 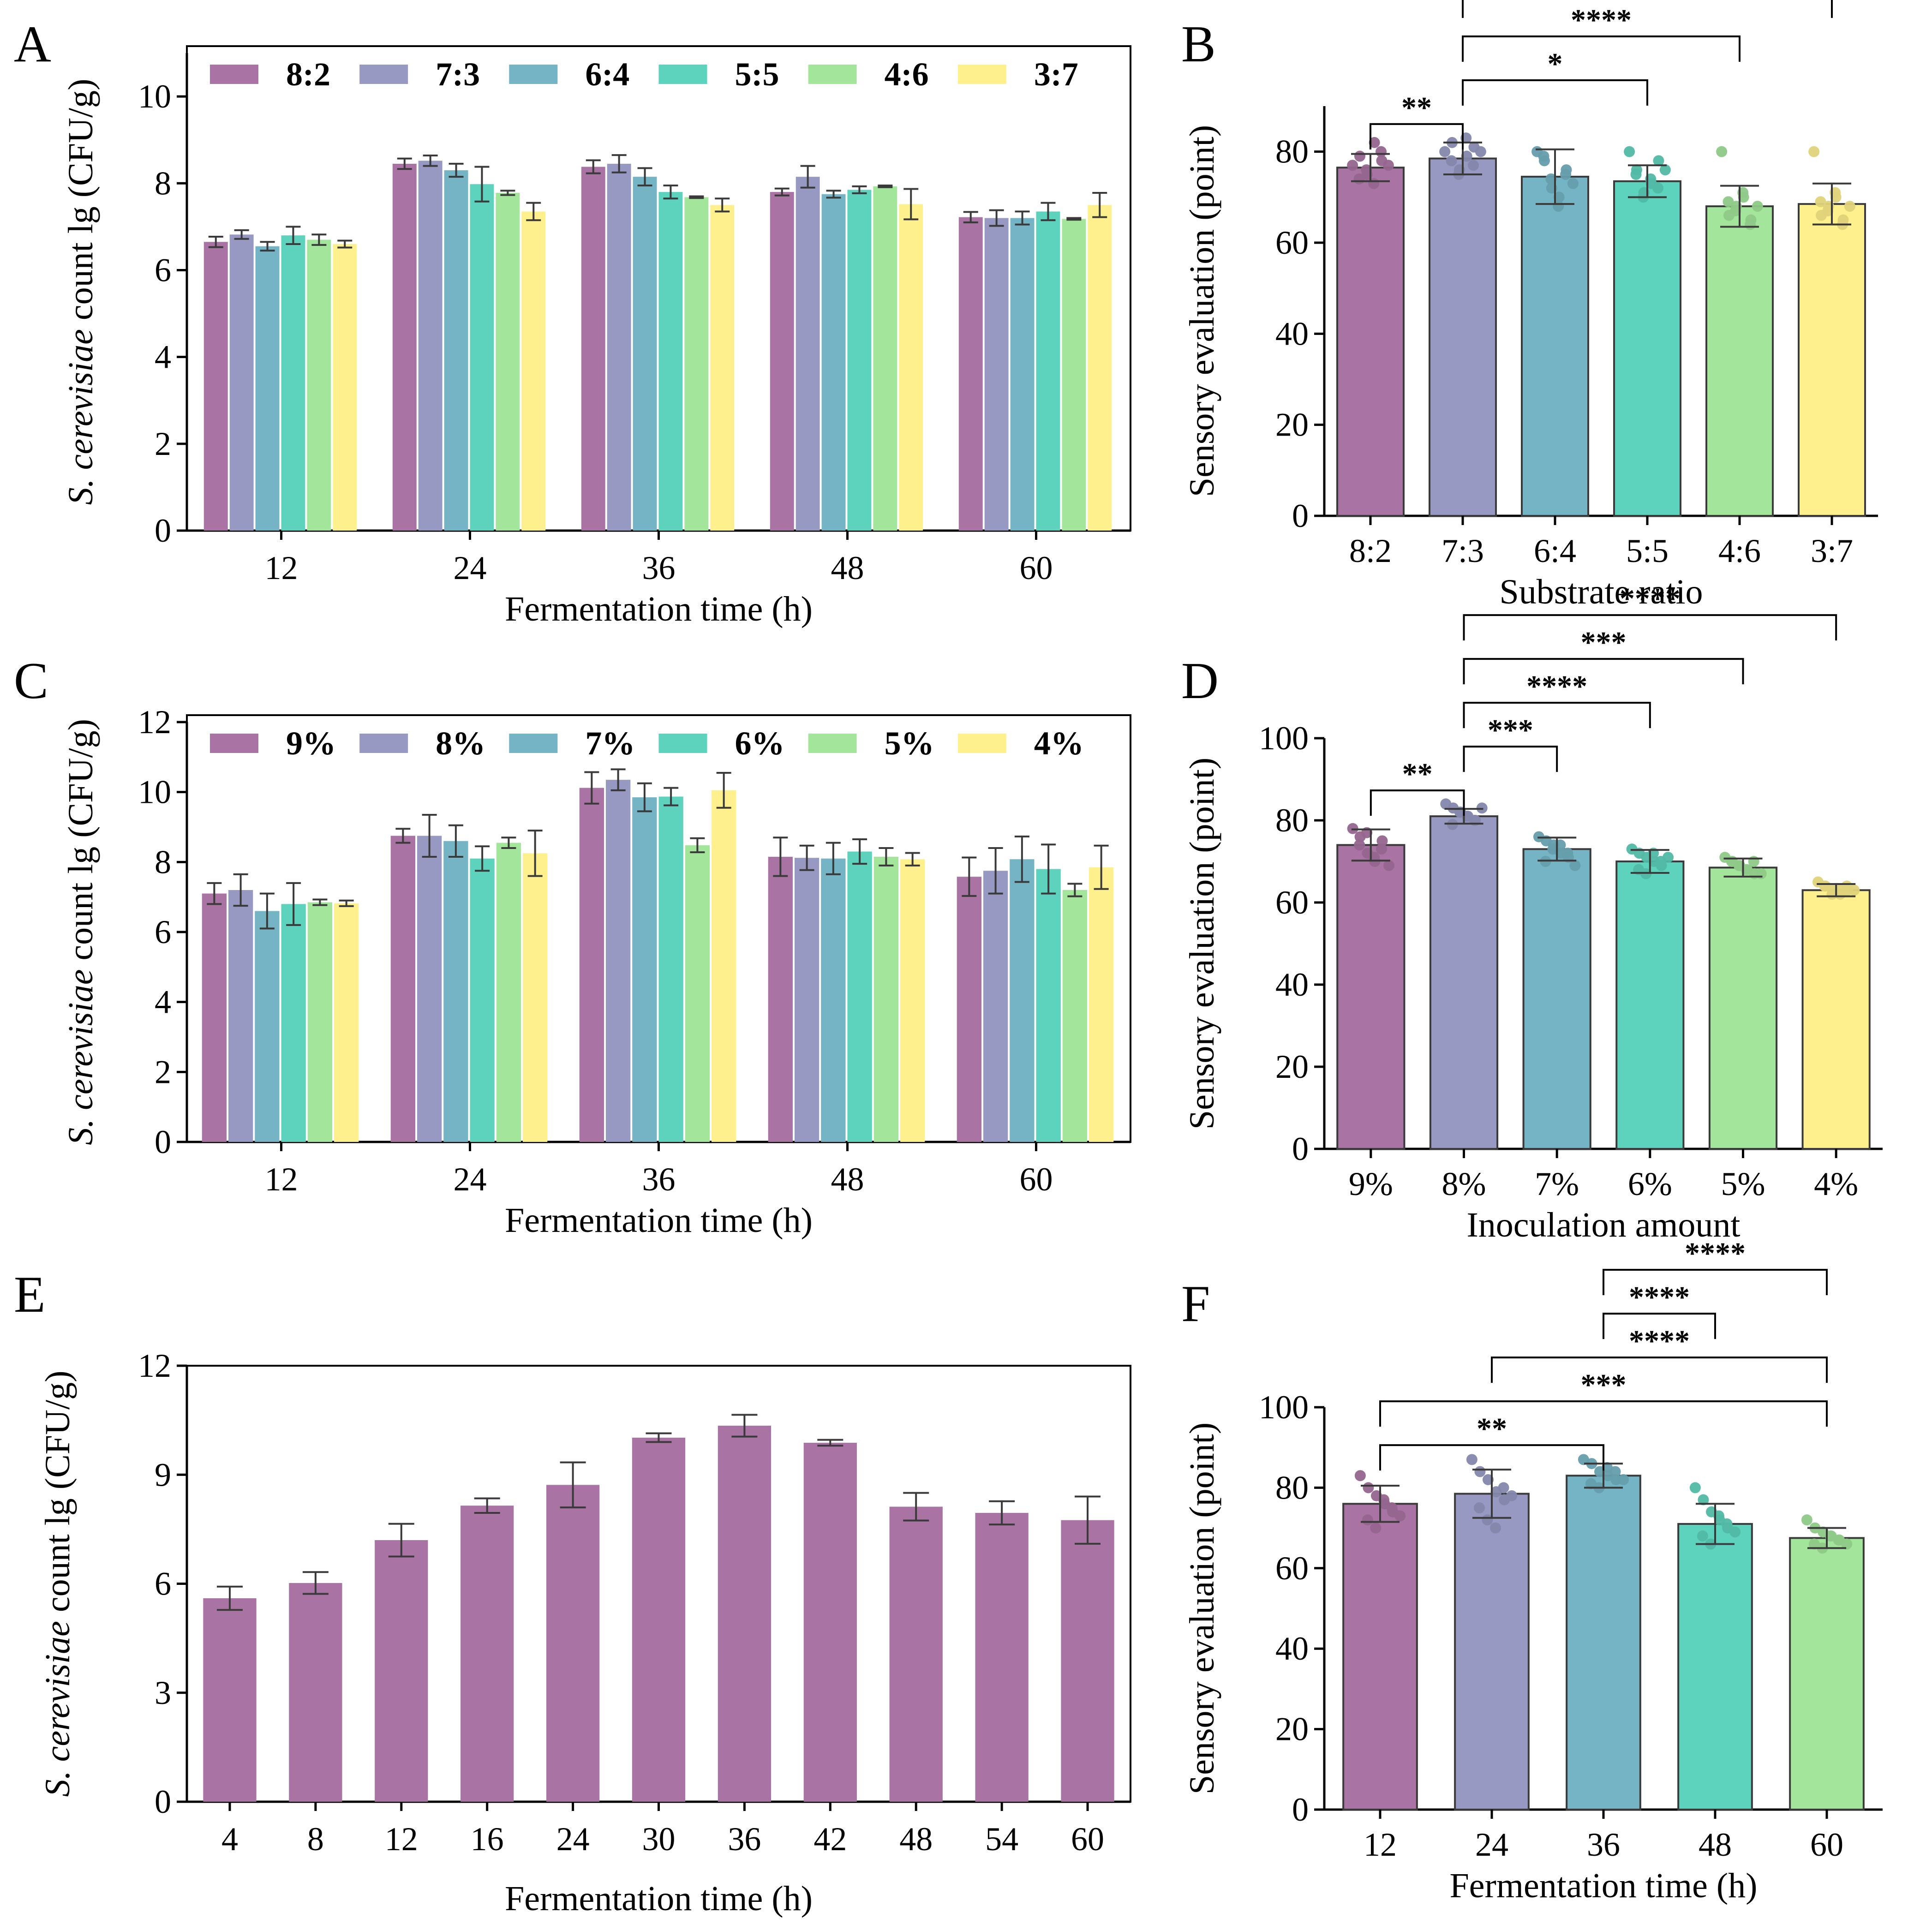 I want to click on sig-label-F-2: ****, so click(x=1659, y=1341).